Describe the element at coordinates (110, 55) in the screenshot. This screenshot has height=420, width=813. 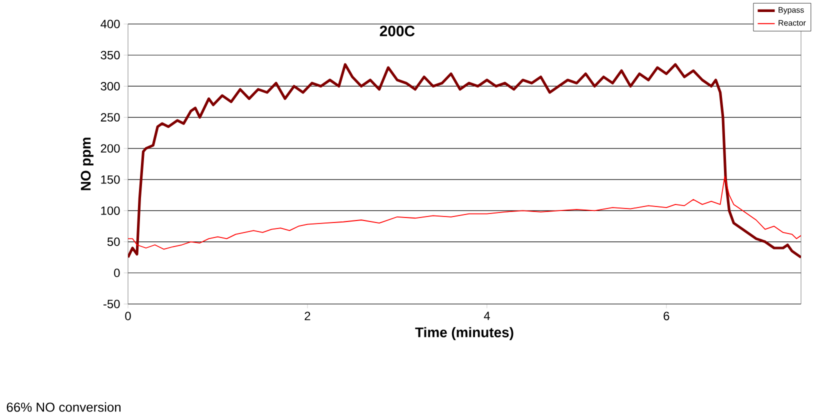
I see `y-tick-label: 350` at that location.